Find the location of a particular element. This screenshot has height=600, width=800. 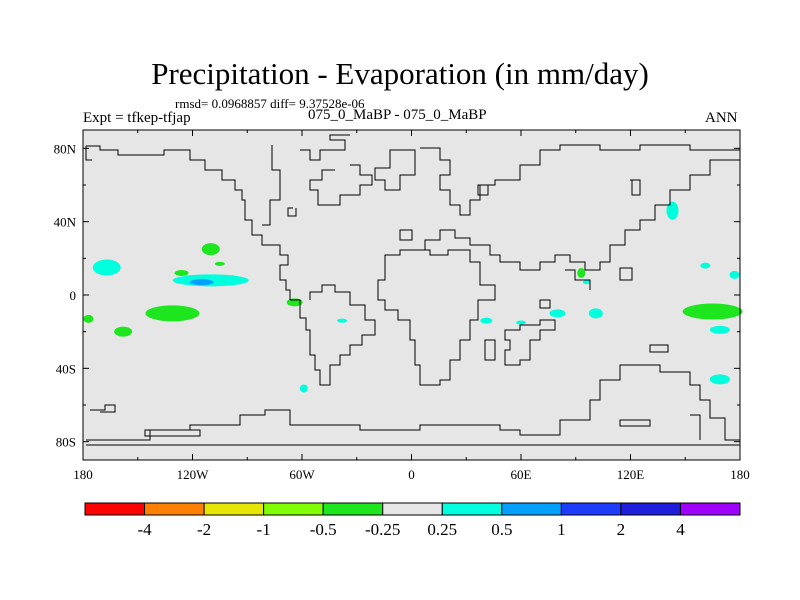

y-tick-label: 80S is located at coordinates (66, 442).